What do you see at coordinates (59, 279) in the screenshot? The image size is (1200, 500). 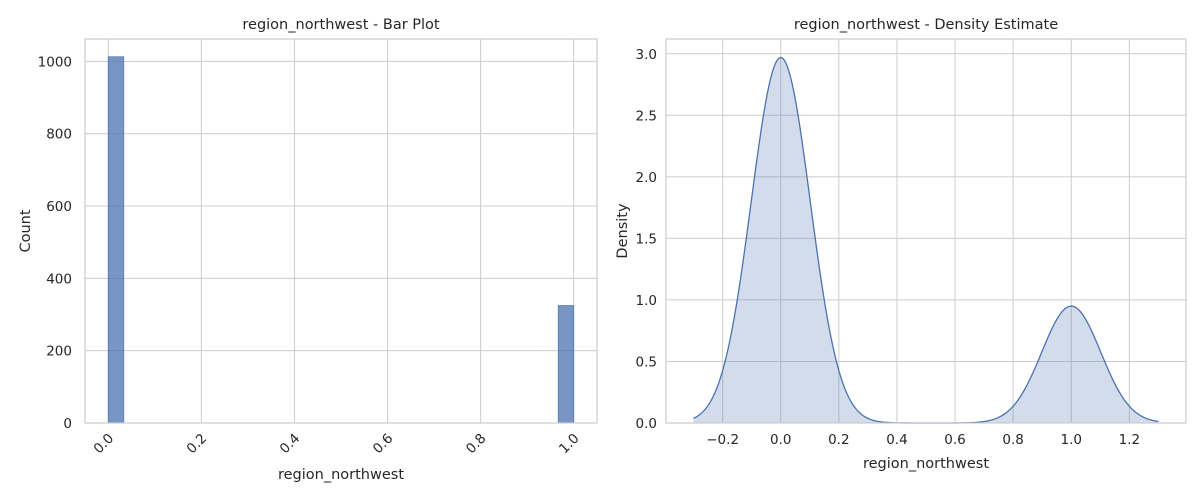 I see `y-tick-label: 400` at bounding box center [59, 279].